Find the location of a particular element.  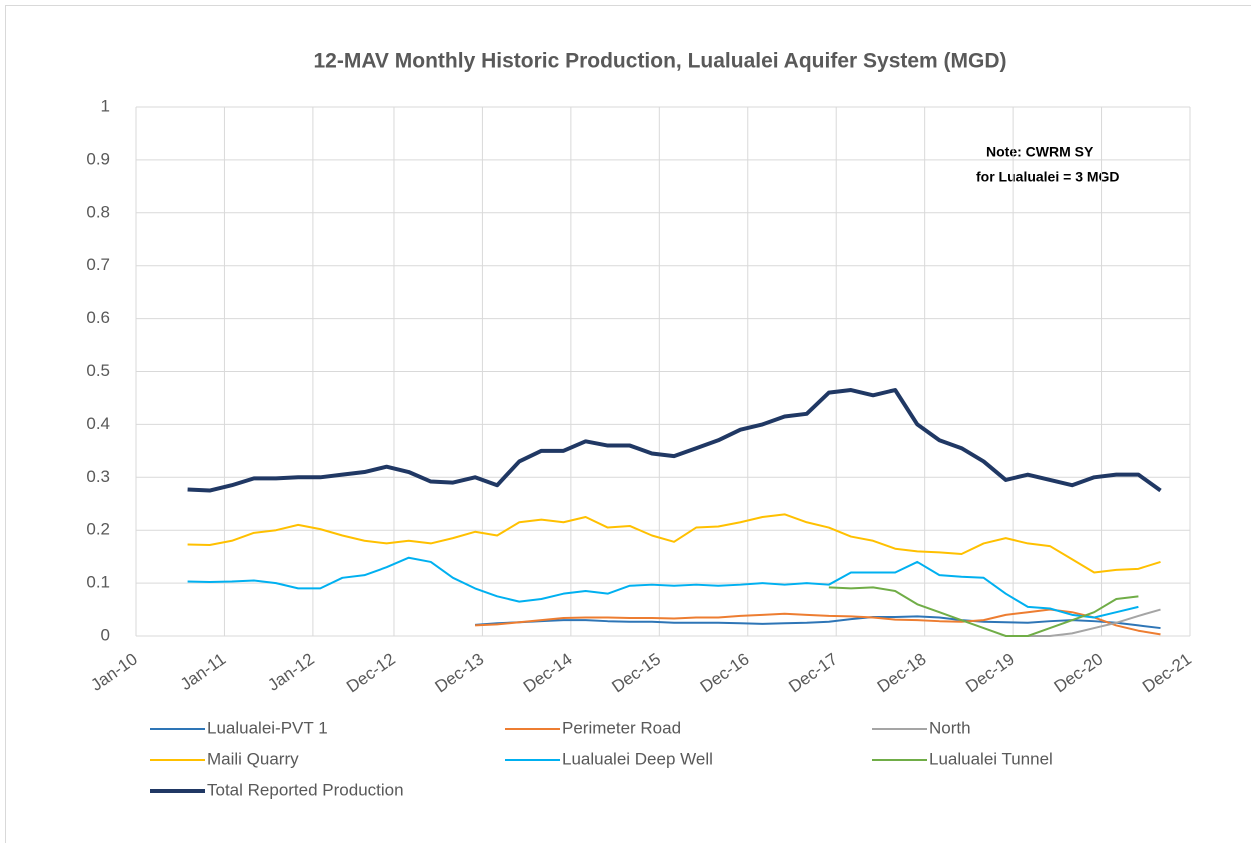

y-tick-label: 0.9 is located at coordinates (98, 158).